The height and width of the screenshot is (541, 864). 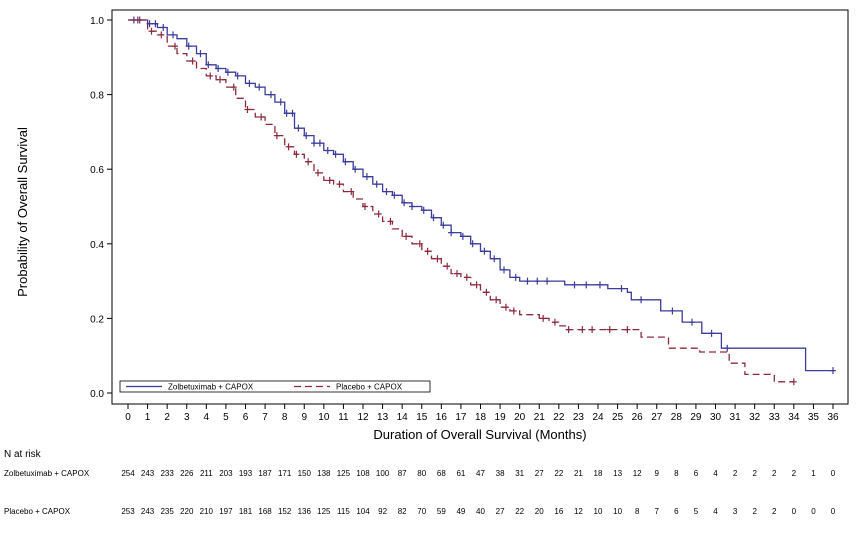 I want to click on risk-table-header: N at risk, so click(x=23, y=454).